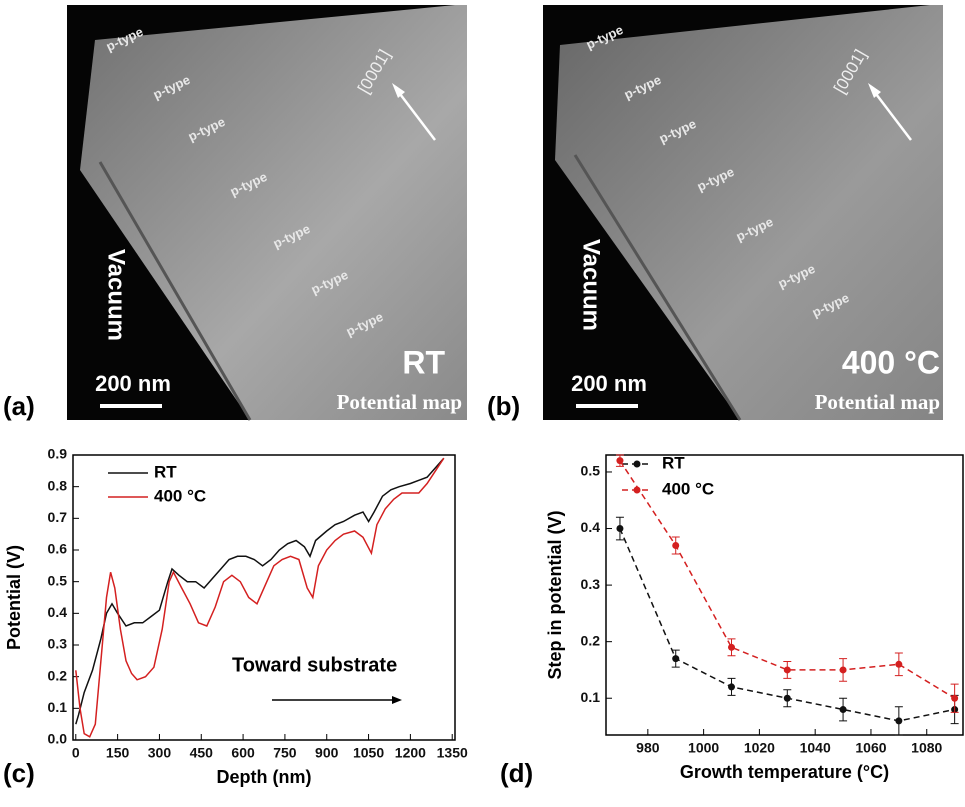 This screenshot has width=965, height=807. What do you see at coordinates (926, 748) in the screenshot?
I see `x-tick-label: 1080` at bounding box center [926, 748].